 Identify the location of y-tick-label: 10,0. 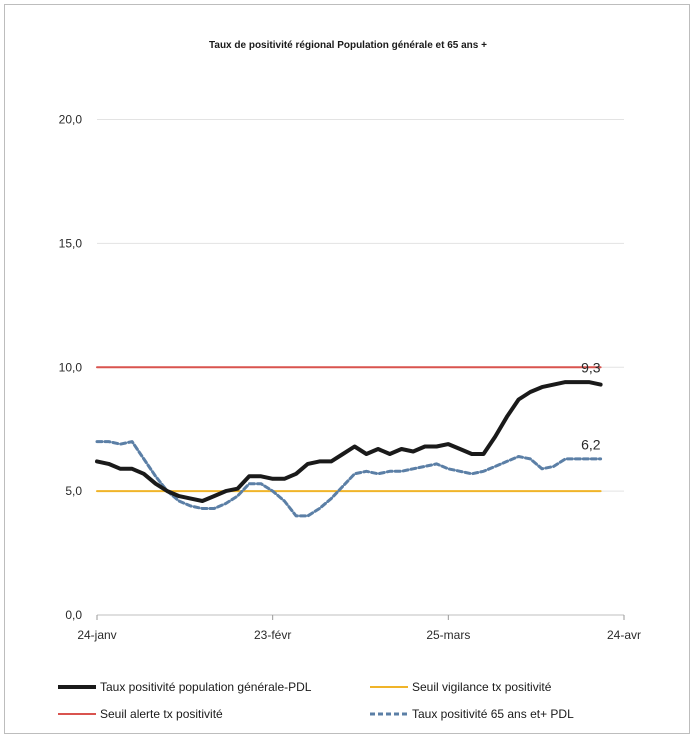
(71, 367).